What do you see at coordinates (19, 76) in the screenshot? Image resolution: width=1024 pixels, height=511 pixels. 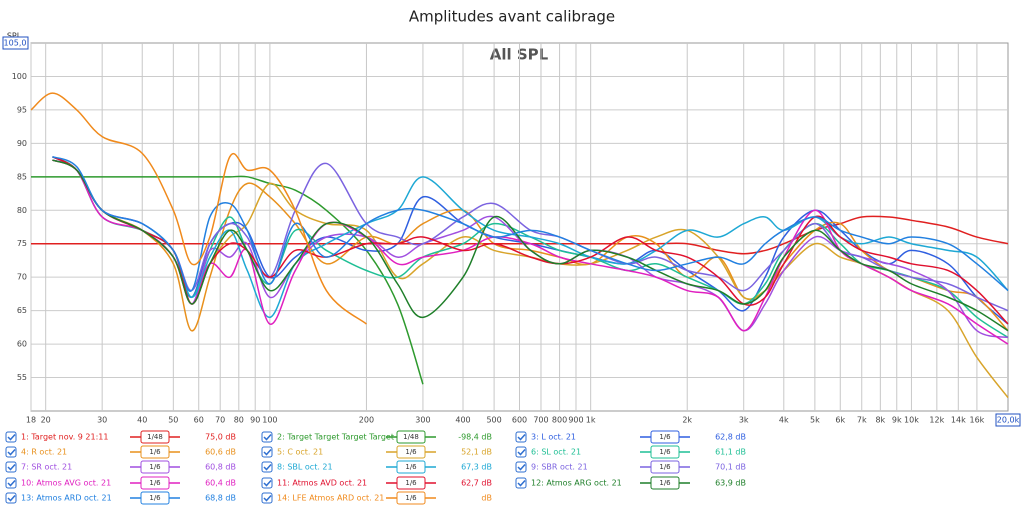 I see `y-tick-label: 100` at bounding box center [19, 76].